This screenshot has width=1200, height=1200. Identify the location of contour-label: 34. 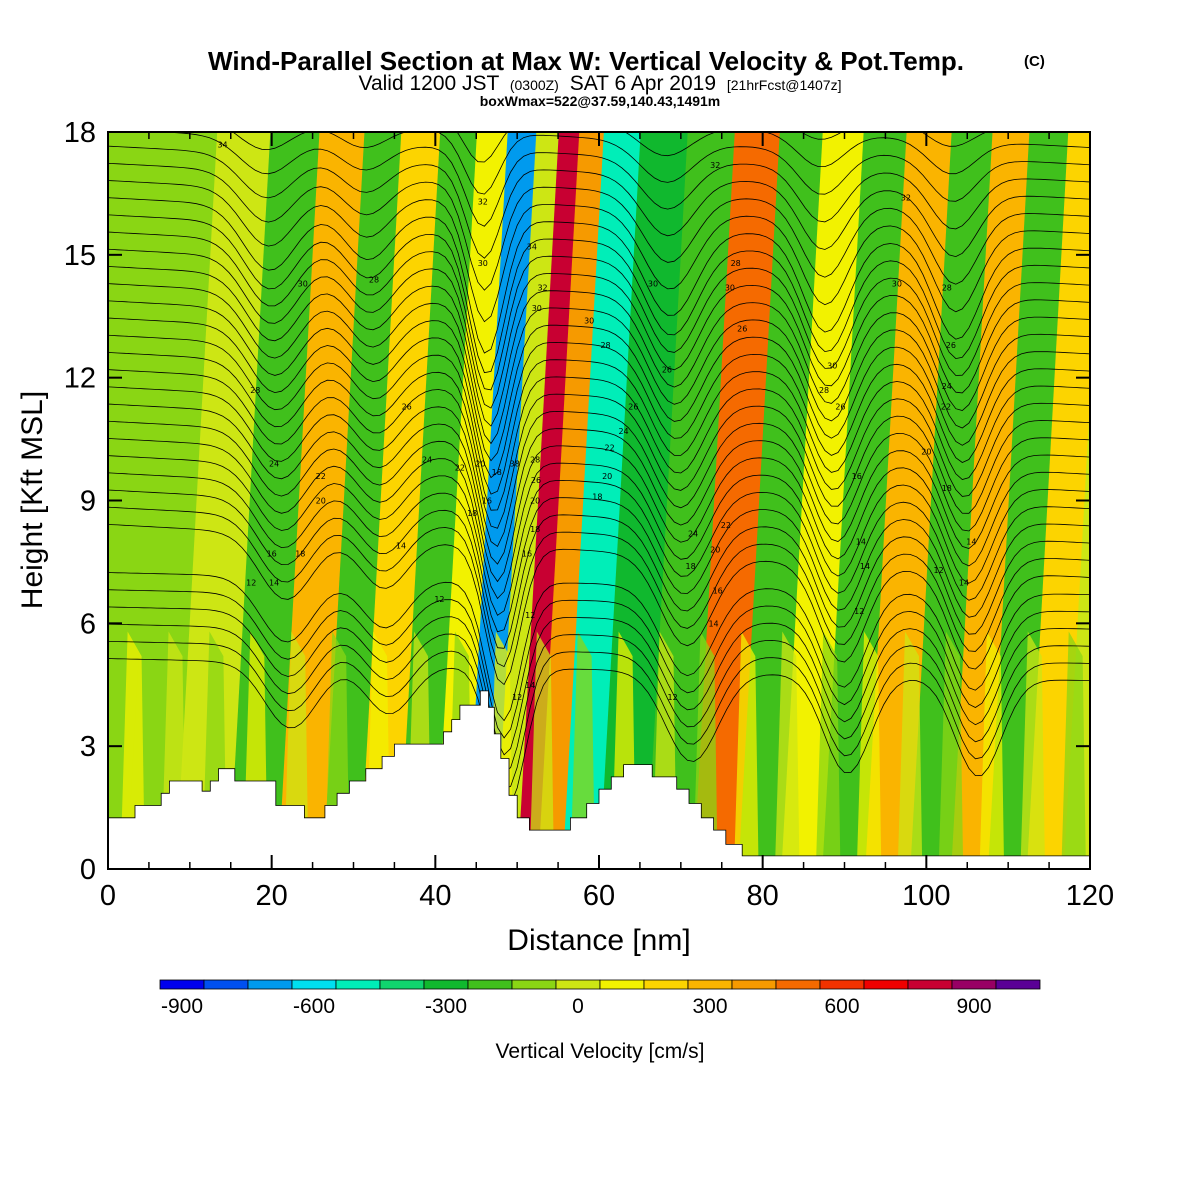
(532, 247).